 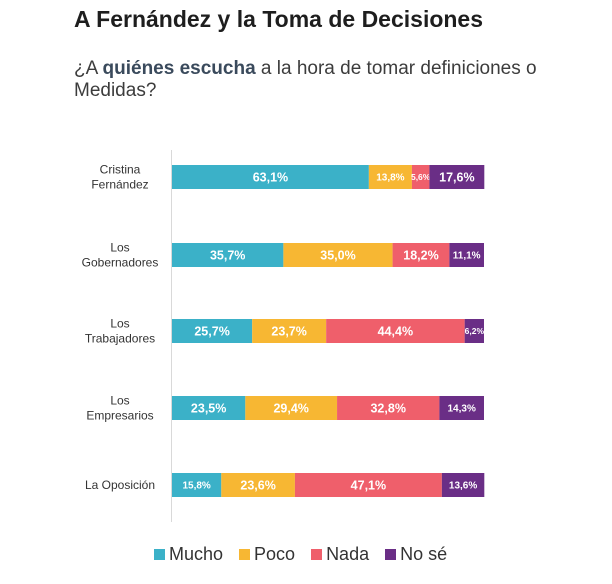 I want to click on bar-value-label: 23,5%, so click(x=208, y=409).